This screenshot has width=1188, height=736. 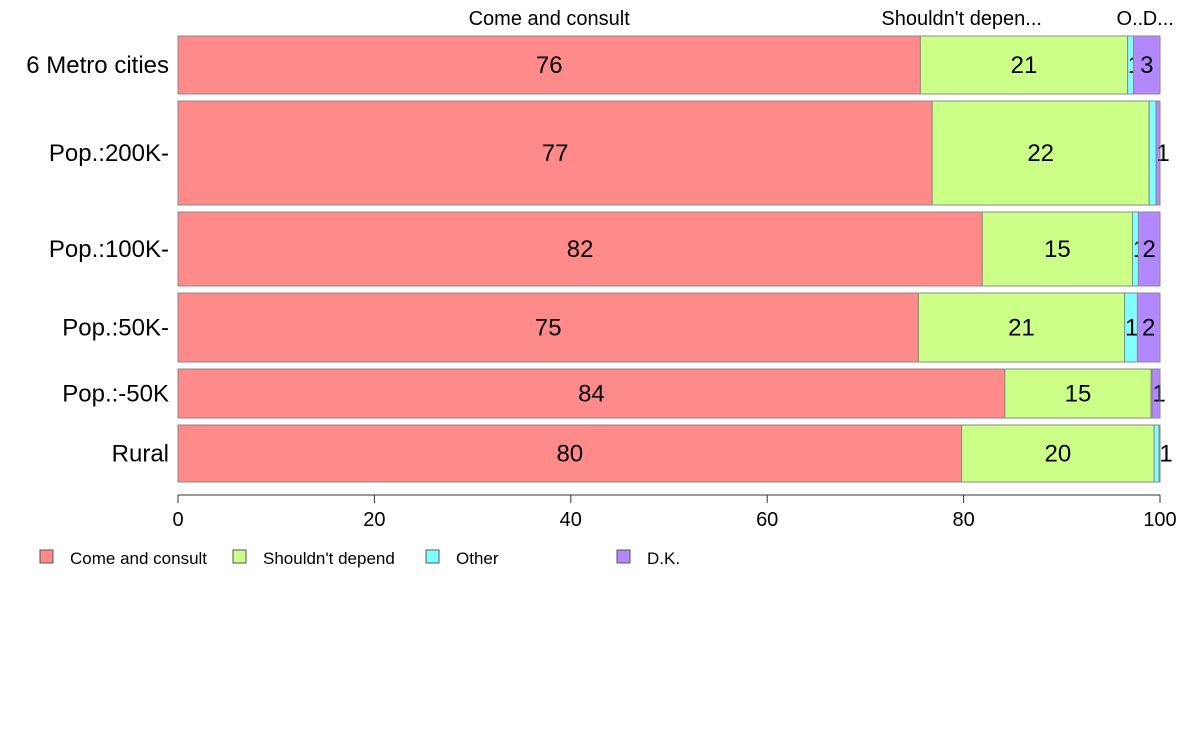 I want to click on legend-label: Shouldn't depend, so click(x=329, y=558).